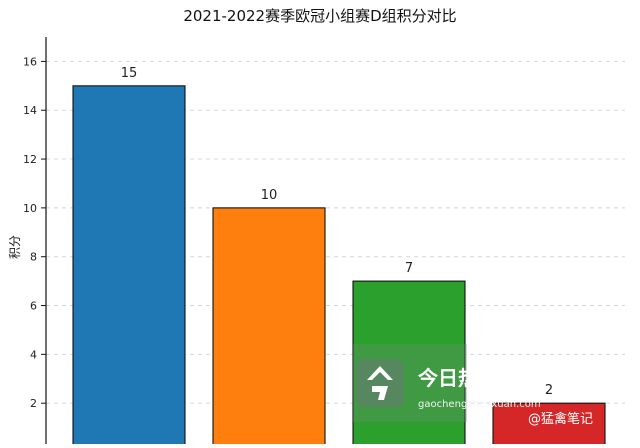  I want to click on bar-value-label-4: 2, so click(549, 390).